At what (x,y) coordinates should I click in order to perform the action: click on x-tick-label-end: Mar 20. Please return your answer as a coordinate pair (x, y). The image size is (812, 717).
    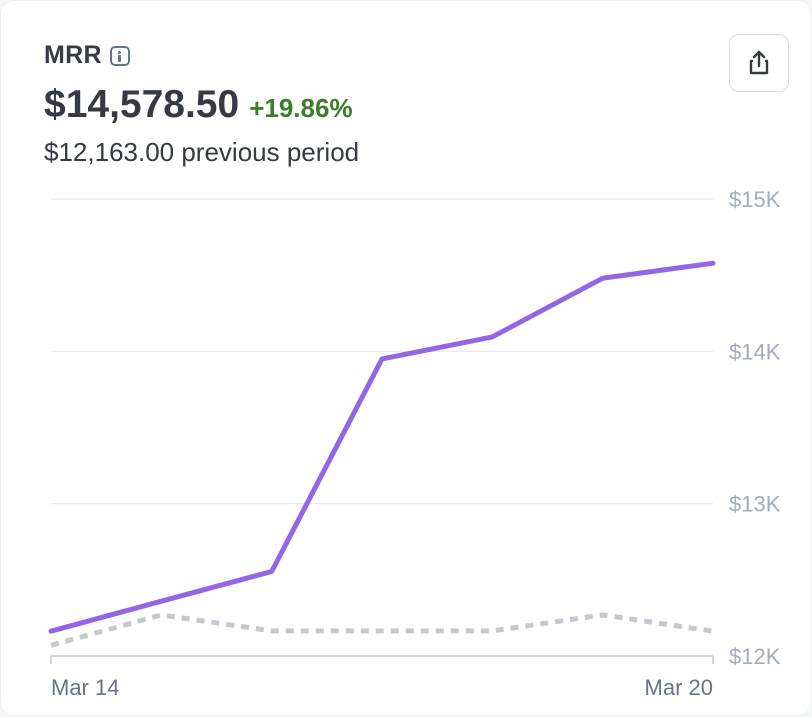
    Looking at the image, I should click on (679, 687).